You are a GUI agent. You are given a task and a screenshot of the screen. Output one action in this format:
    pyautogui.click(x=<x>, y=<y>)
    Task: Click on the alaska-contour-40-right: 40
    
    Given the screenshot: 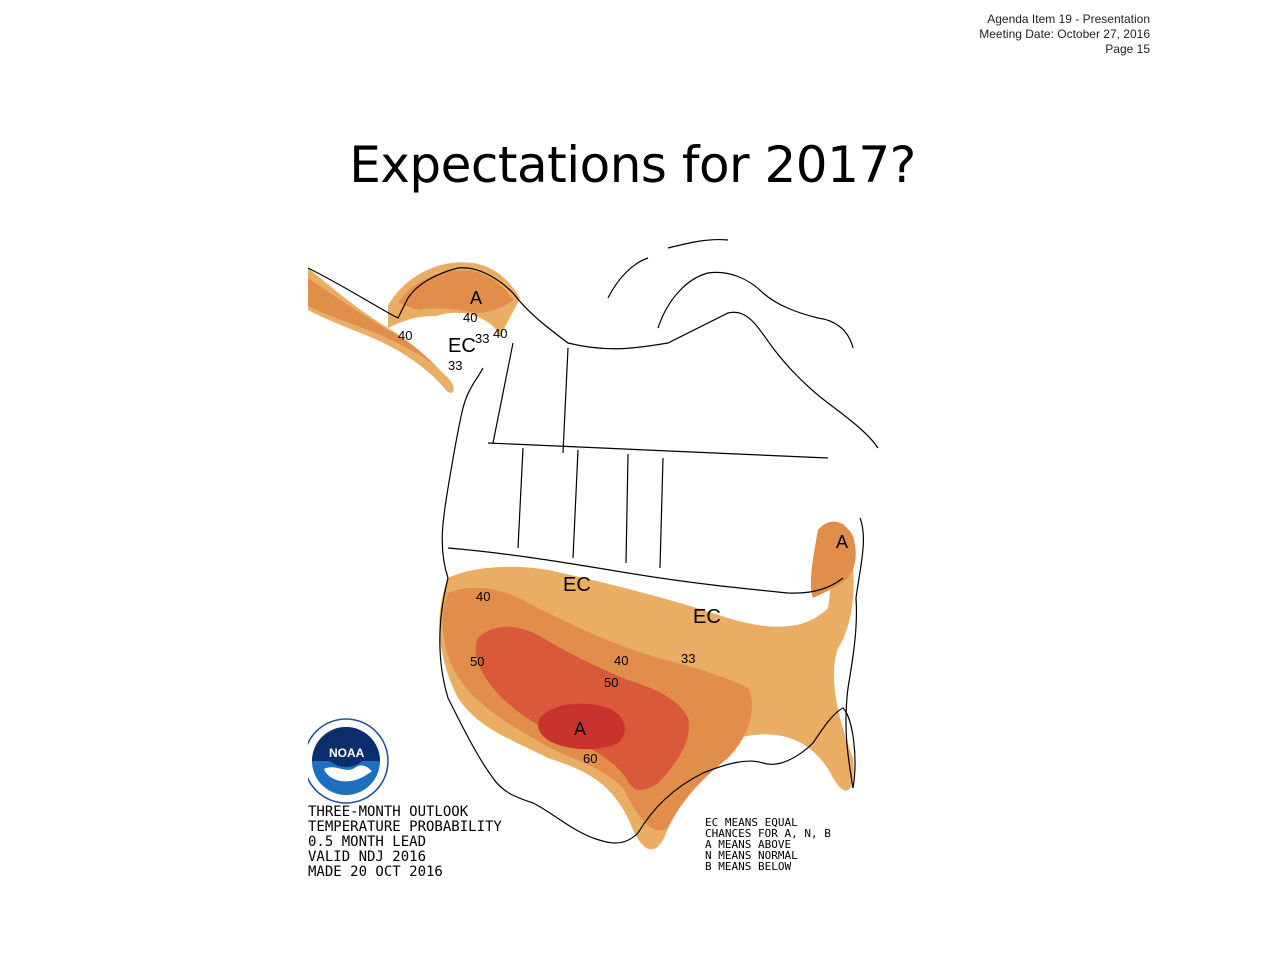 What is the action you would take?
    pyautogui.click(x=500, y=333)
    